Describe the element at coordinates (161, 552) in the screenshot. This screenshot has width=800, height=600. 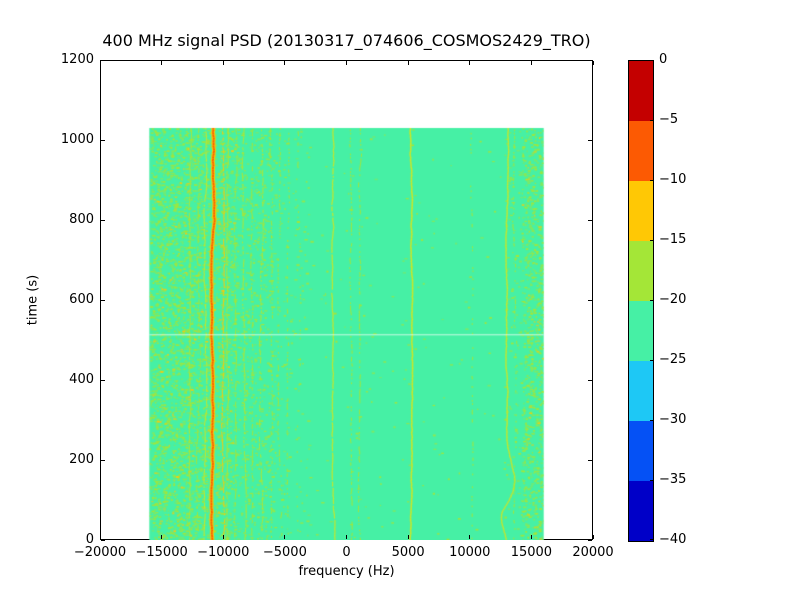
I see `x-tick-label: −15000` at that location.